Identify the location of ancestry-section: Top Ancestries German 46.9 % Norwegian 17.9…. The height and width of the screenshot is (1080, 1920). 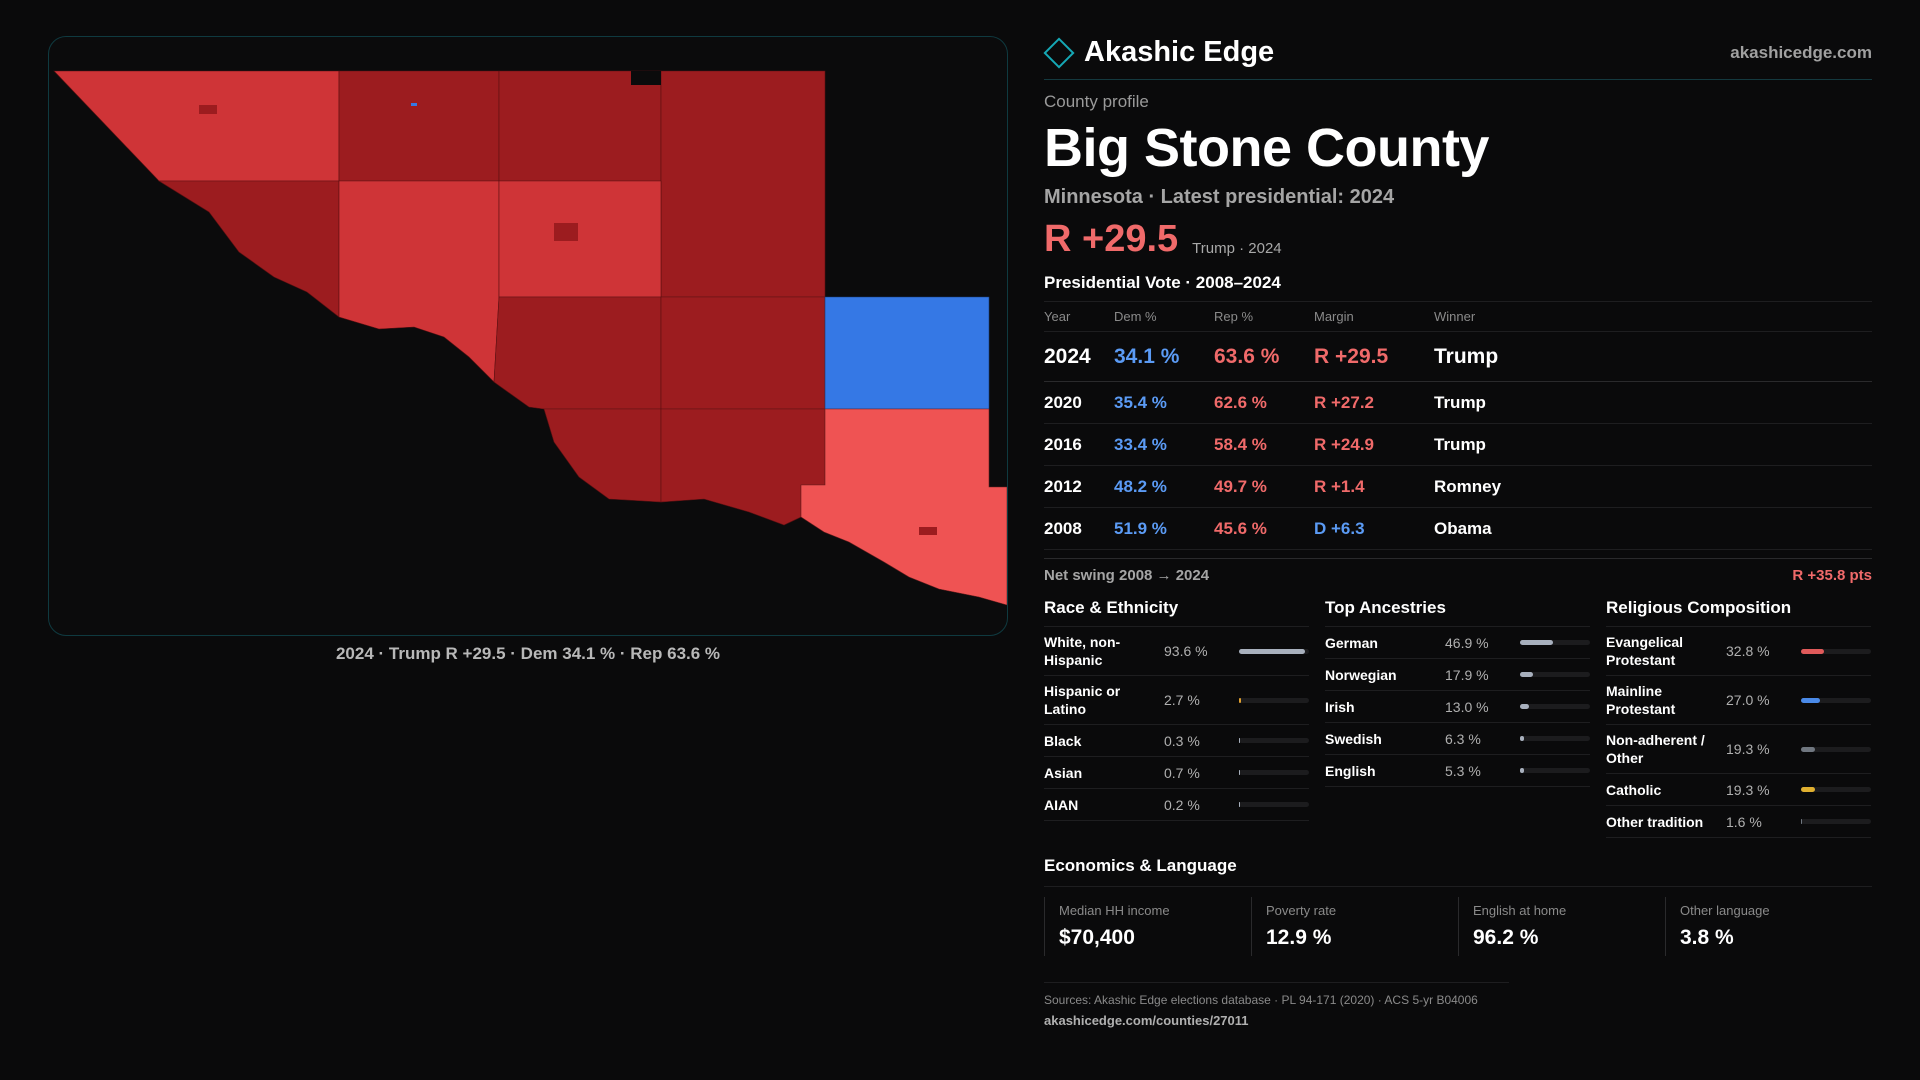
(1457, 718).